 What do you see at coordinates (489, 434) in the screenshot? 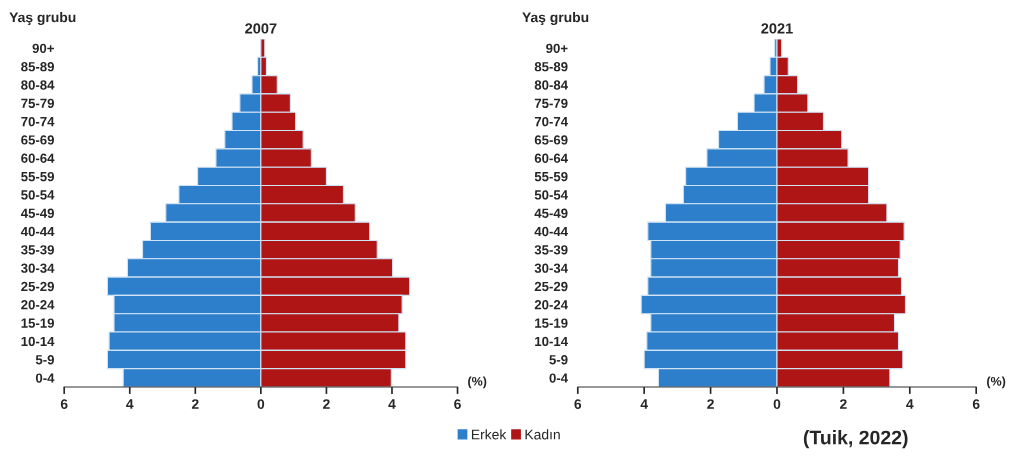
I see `legend-label: Erkek` at bounding box center [489, 434].